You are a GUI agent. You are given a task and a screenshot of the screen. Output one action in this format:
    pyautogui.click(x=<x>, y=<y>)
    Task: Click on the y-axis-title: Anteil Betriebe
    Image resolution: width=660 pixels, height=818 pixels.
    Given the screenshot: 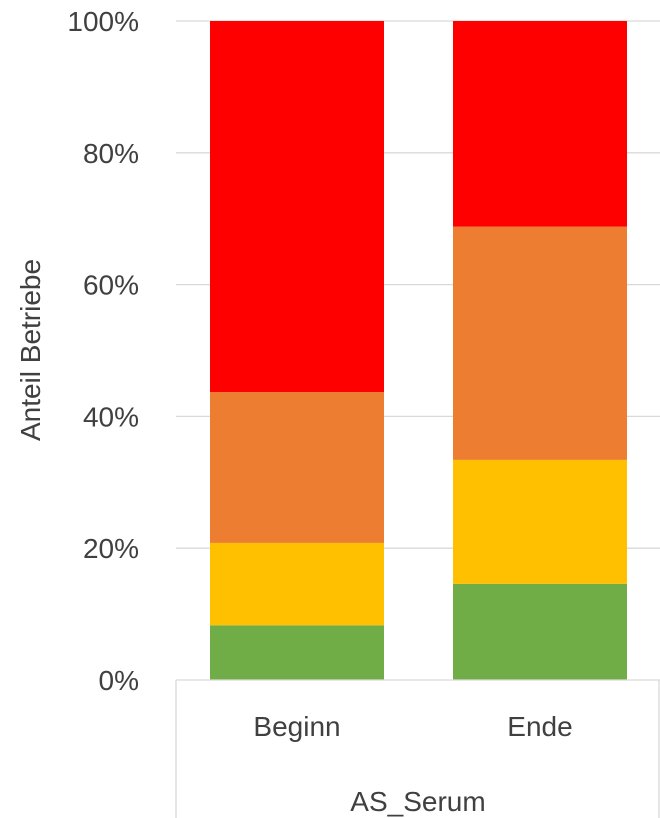 What is the action you would take?
    pyautogui.click(x=30, y=350)
    